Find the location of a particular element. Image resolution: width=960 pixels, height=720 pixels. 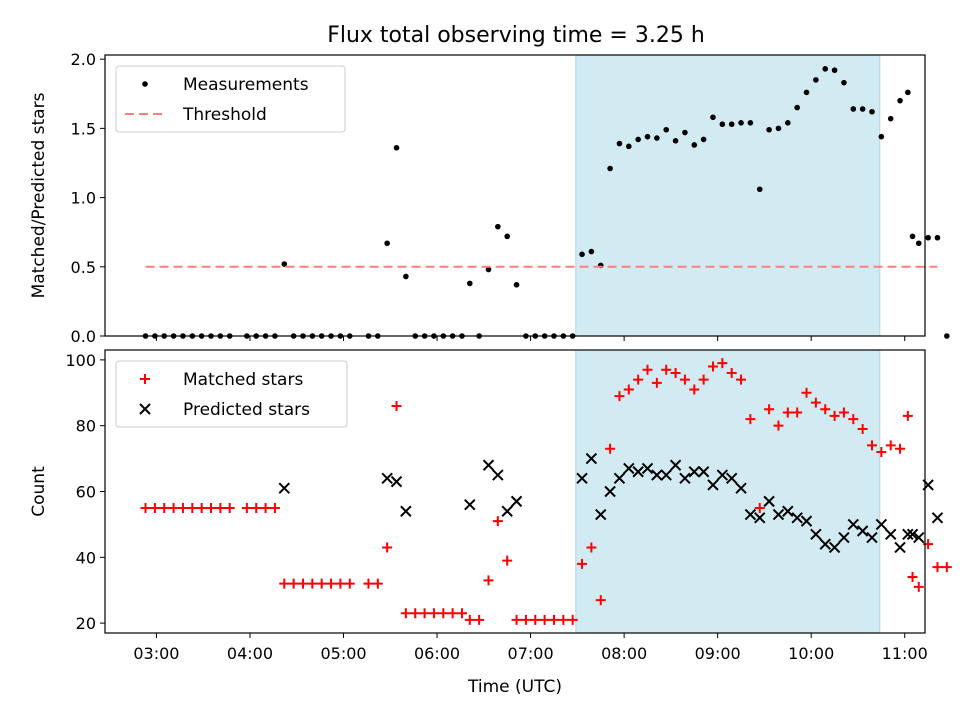

xtick-label: 09:00 is located at coordinates (718, 653).